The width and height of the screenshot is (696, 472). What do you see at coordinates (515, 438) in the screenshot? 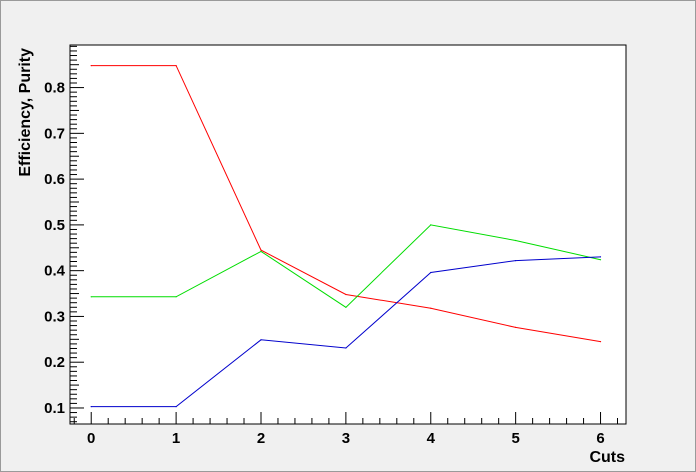
I see `x-tick-label: 5` at bounding box center [515, 438].